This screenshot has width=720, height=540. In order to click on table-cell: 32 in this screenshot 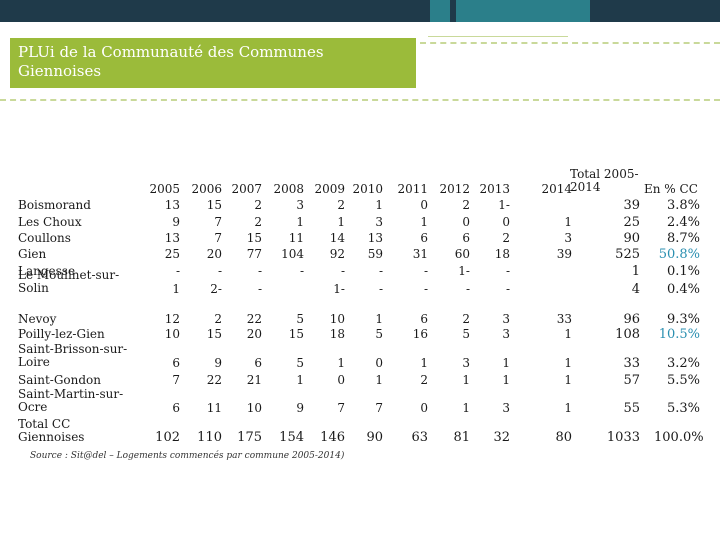, I will do `click(501, 437)`.